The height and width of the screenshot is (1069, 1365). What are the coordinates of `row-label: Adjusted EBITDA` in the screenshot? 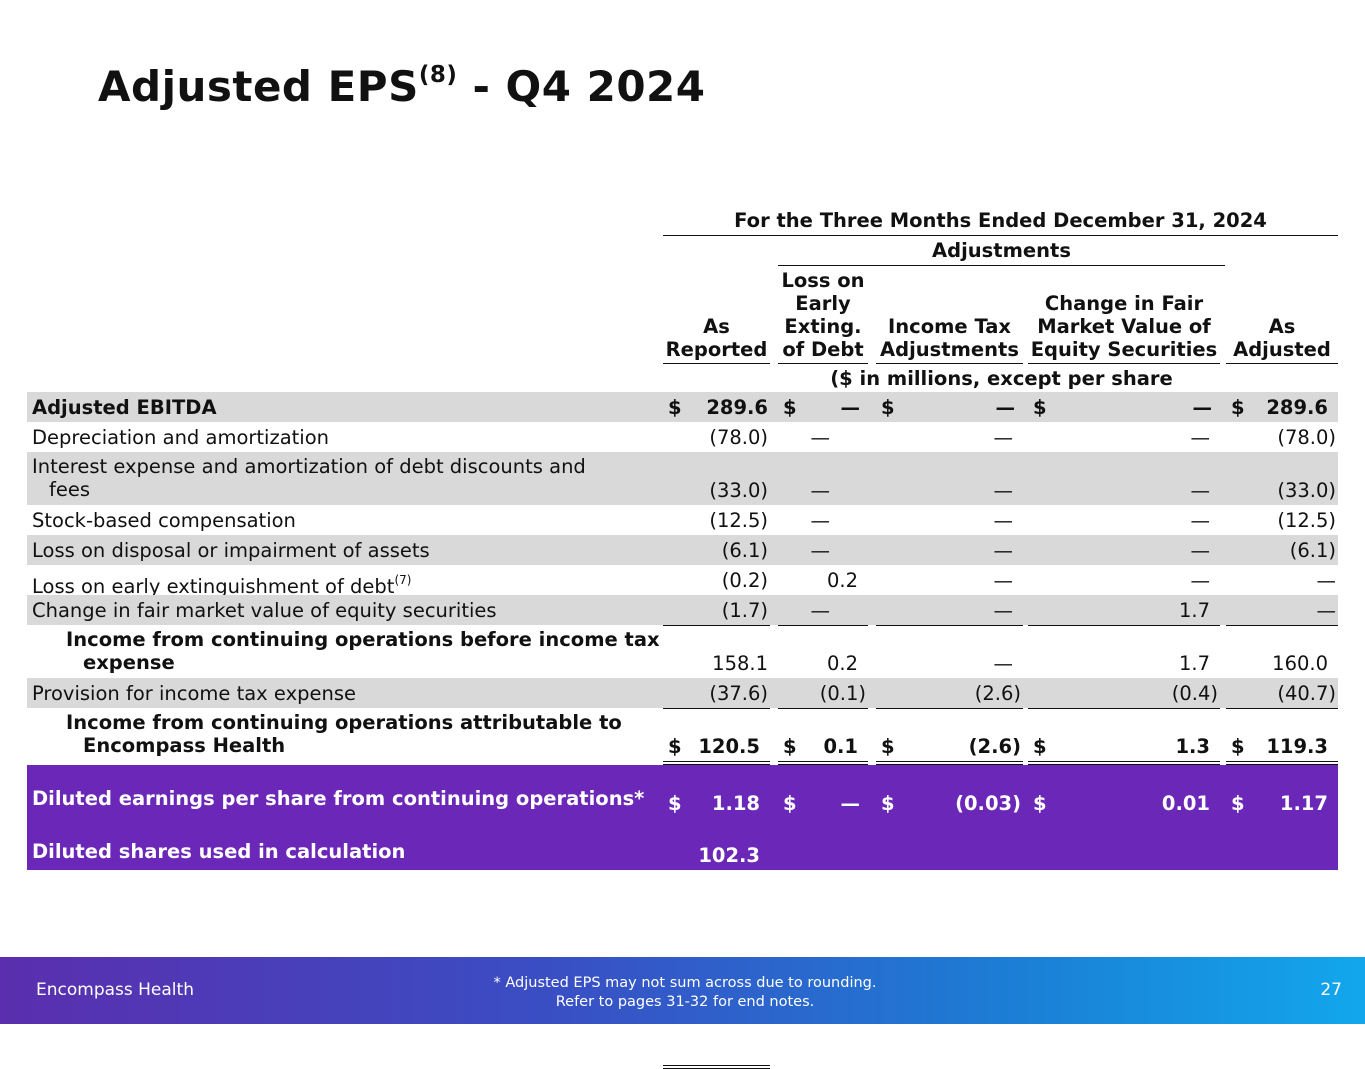 It's located at (124, 407).